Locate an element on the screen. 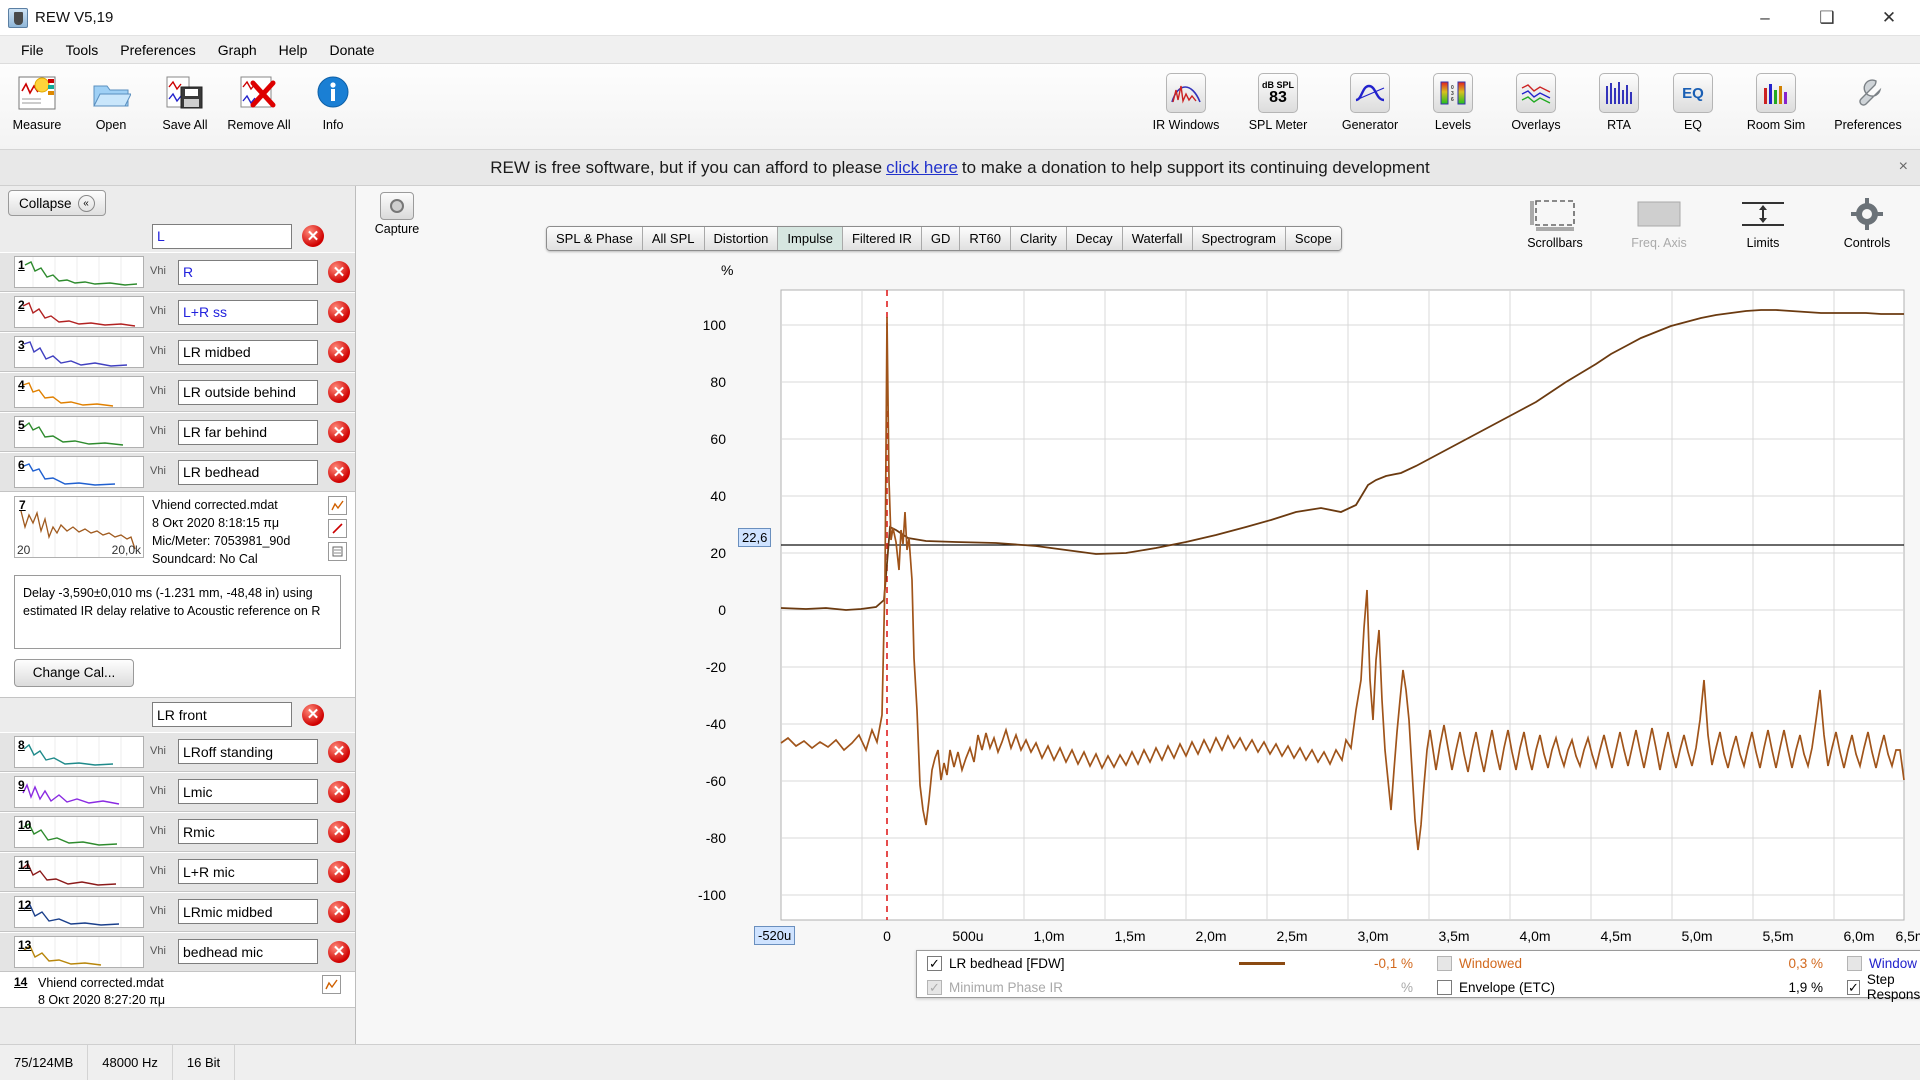 The image size is (1920, 1080). measurement-name: LR far behind is located at coordinates (248, 432).